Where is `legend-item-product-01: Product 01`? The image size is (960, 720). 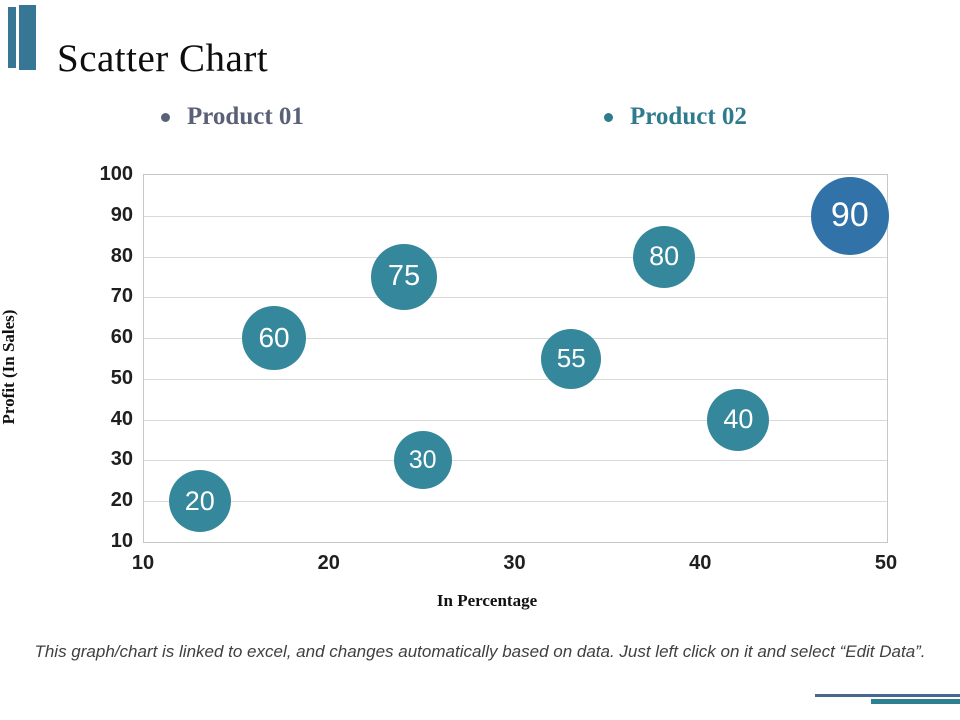 legend-item-product-01: Product 01 is located at coordinates (232, 117).